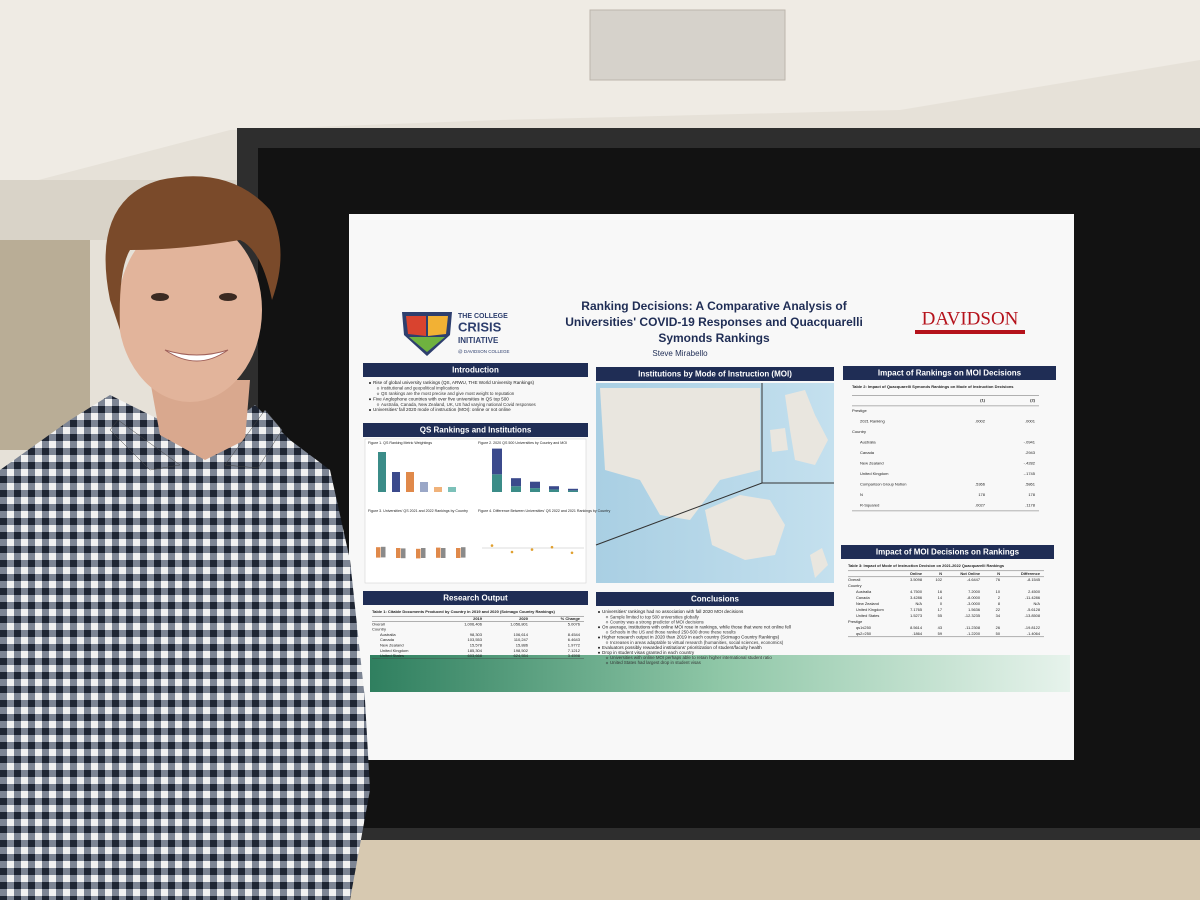  I want to click on table-cell: Overall, so click(854, 579).